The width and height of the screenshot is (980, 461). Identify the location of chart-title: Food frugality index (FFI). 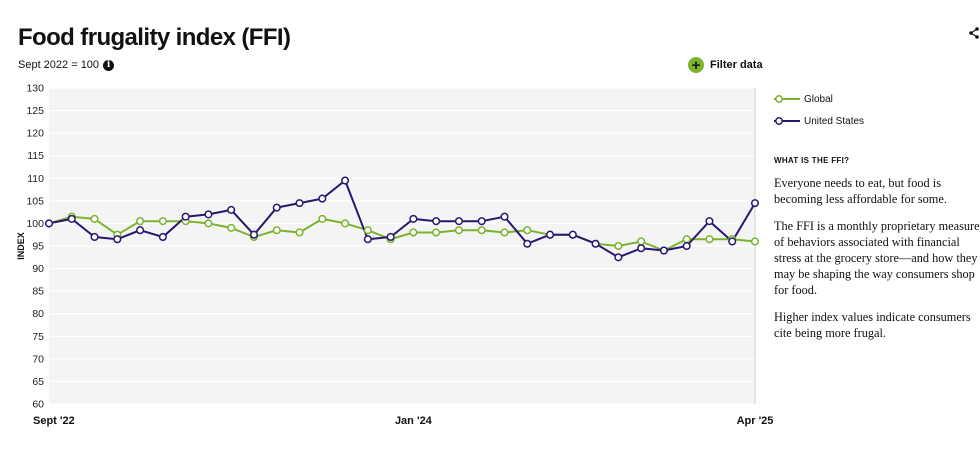
(154, 37).